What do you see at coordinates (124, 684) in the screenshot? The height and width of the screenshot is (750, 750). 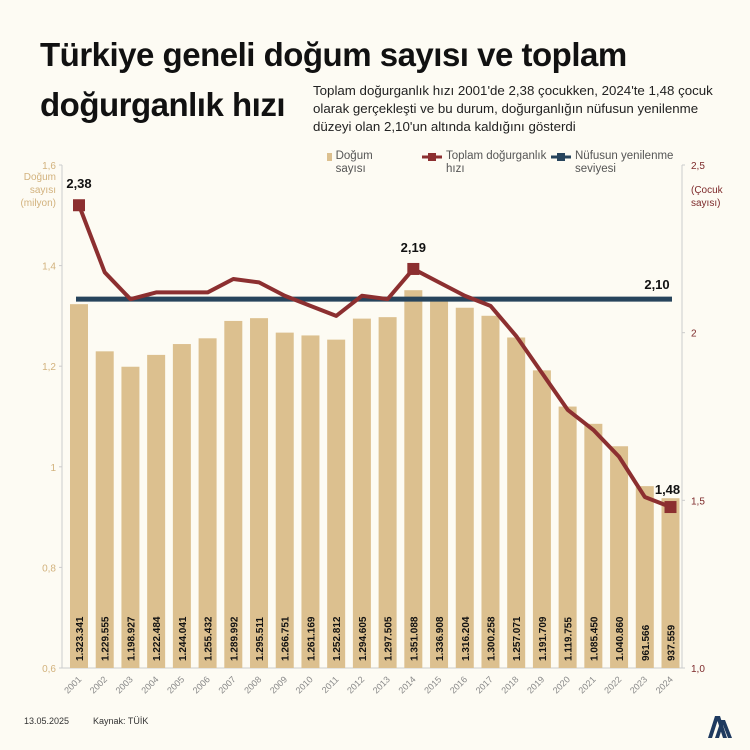 I see `x-tick-label: 2003` at bounding box center [124, 684].